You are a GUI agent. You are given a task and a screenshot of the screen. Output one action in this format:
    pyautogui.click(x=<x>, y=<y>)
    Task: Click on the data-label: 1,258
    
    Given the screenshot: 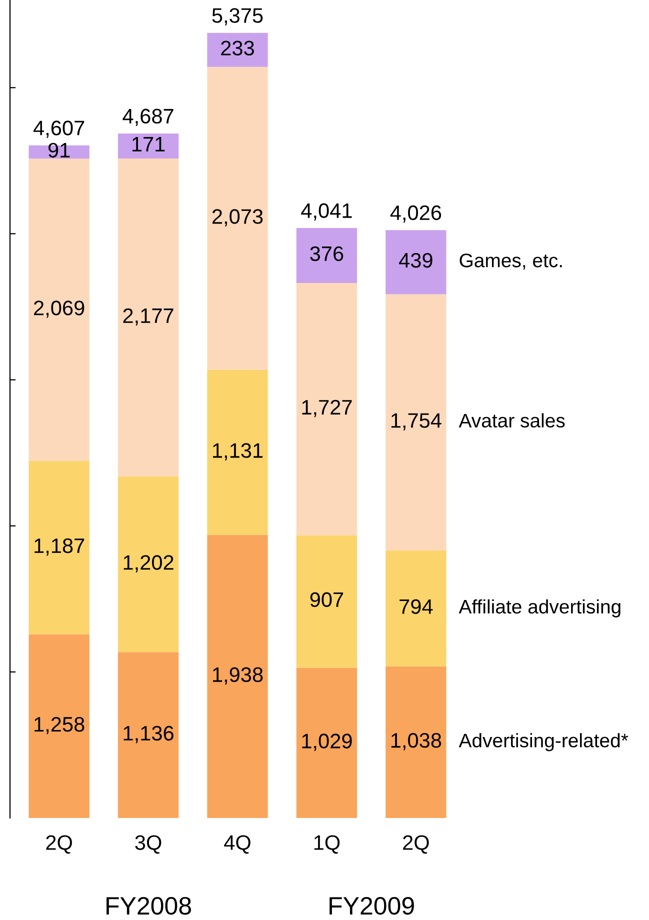 What is the action you would take?
    pyautogui.click(x=59, y=725)
    